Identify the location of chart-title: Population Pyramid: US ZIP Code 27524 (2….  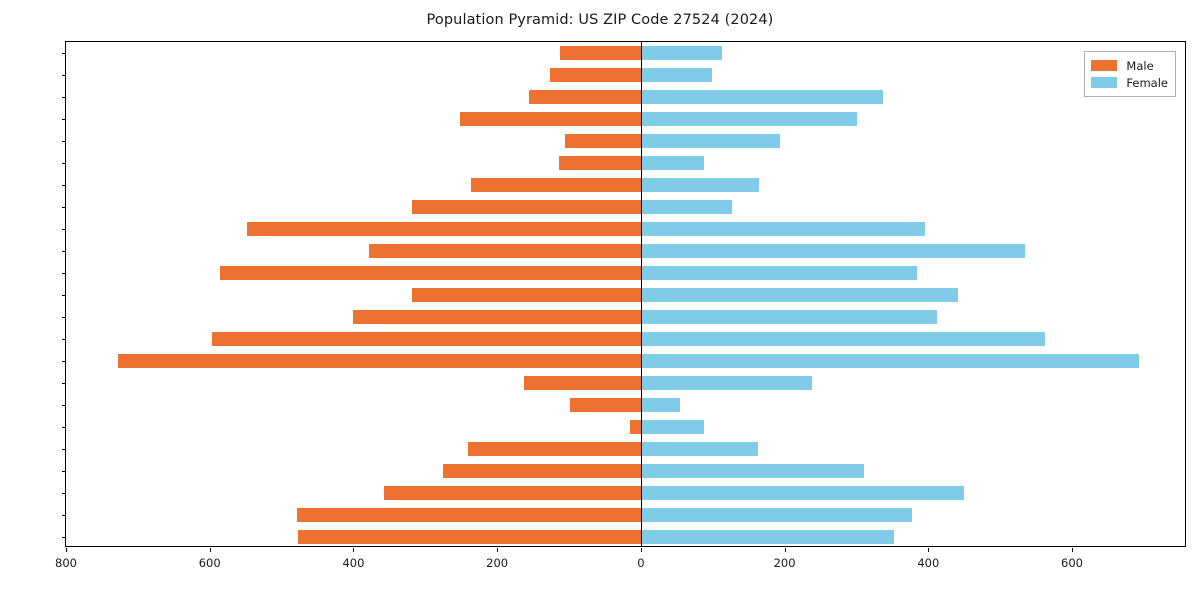
(600, 20).